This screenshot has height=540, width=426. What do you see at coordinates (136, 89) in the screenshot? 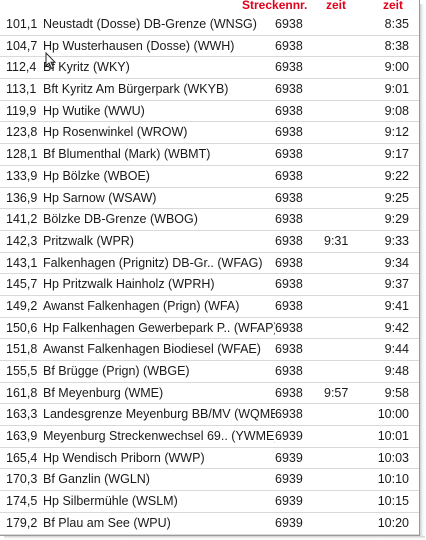
I see `station-name: Bft Kyritz Am Bürgerpark (WKYB)` at bounding box center [136, 89].